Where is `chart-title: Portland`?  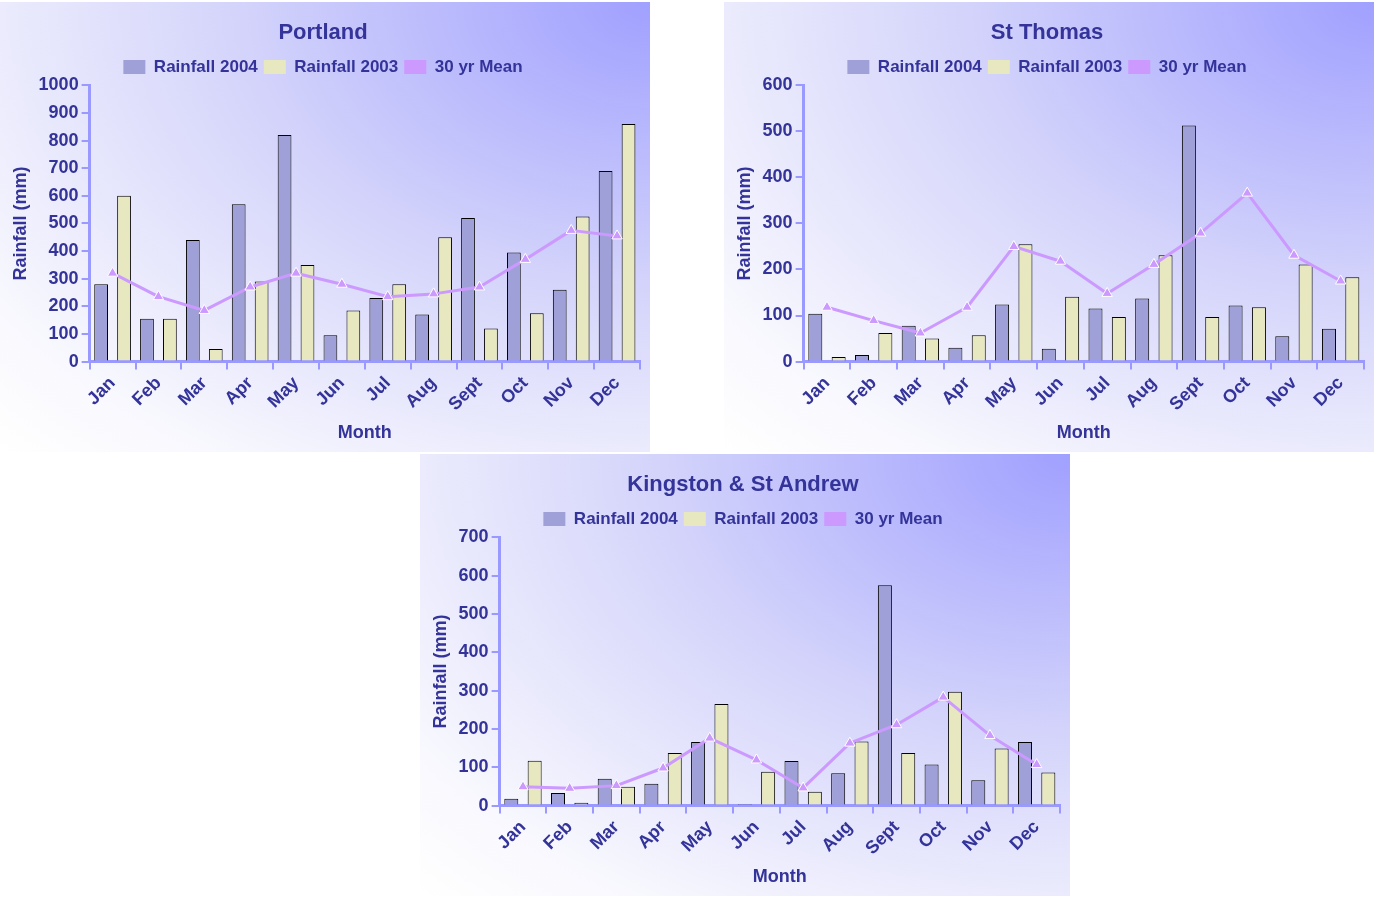
chart-title: Portland is located at coordinates (323, 32).